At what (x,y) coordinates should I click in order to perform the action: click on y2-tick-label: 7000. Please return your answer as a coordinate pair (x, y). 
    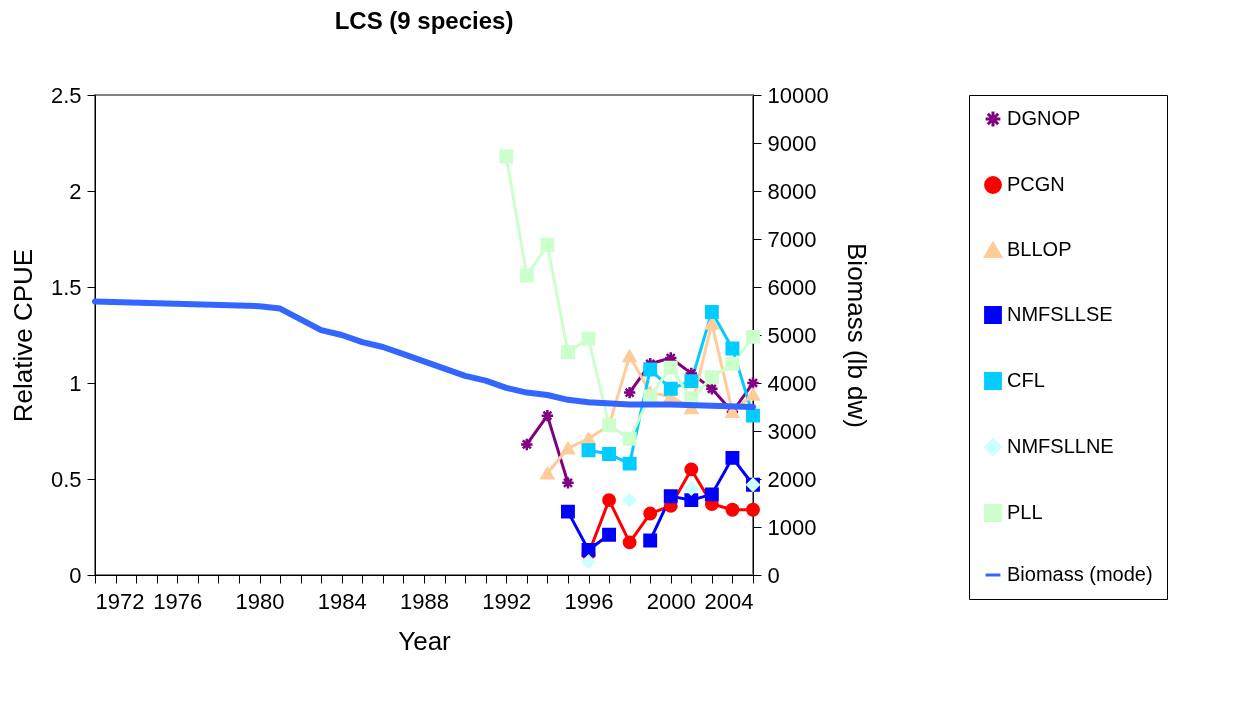
    Looking at the image, I should click on (792, 239).